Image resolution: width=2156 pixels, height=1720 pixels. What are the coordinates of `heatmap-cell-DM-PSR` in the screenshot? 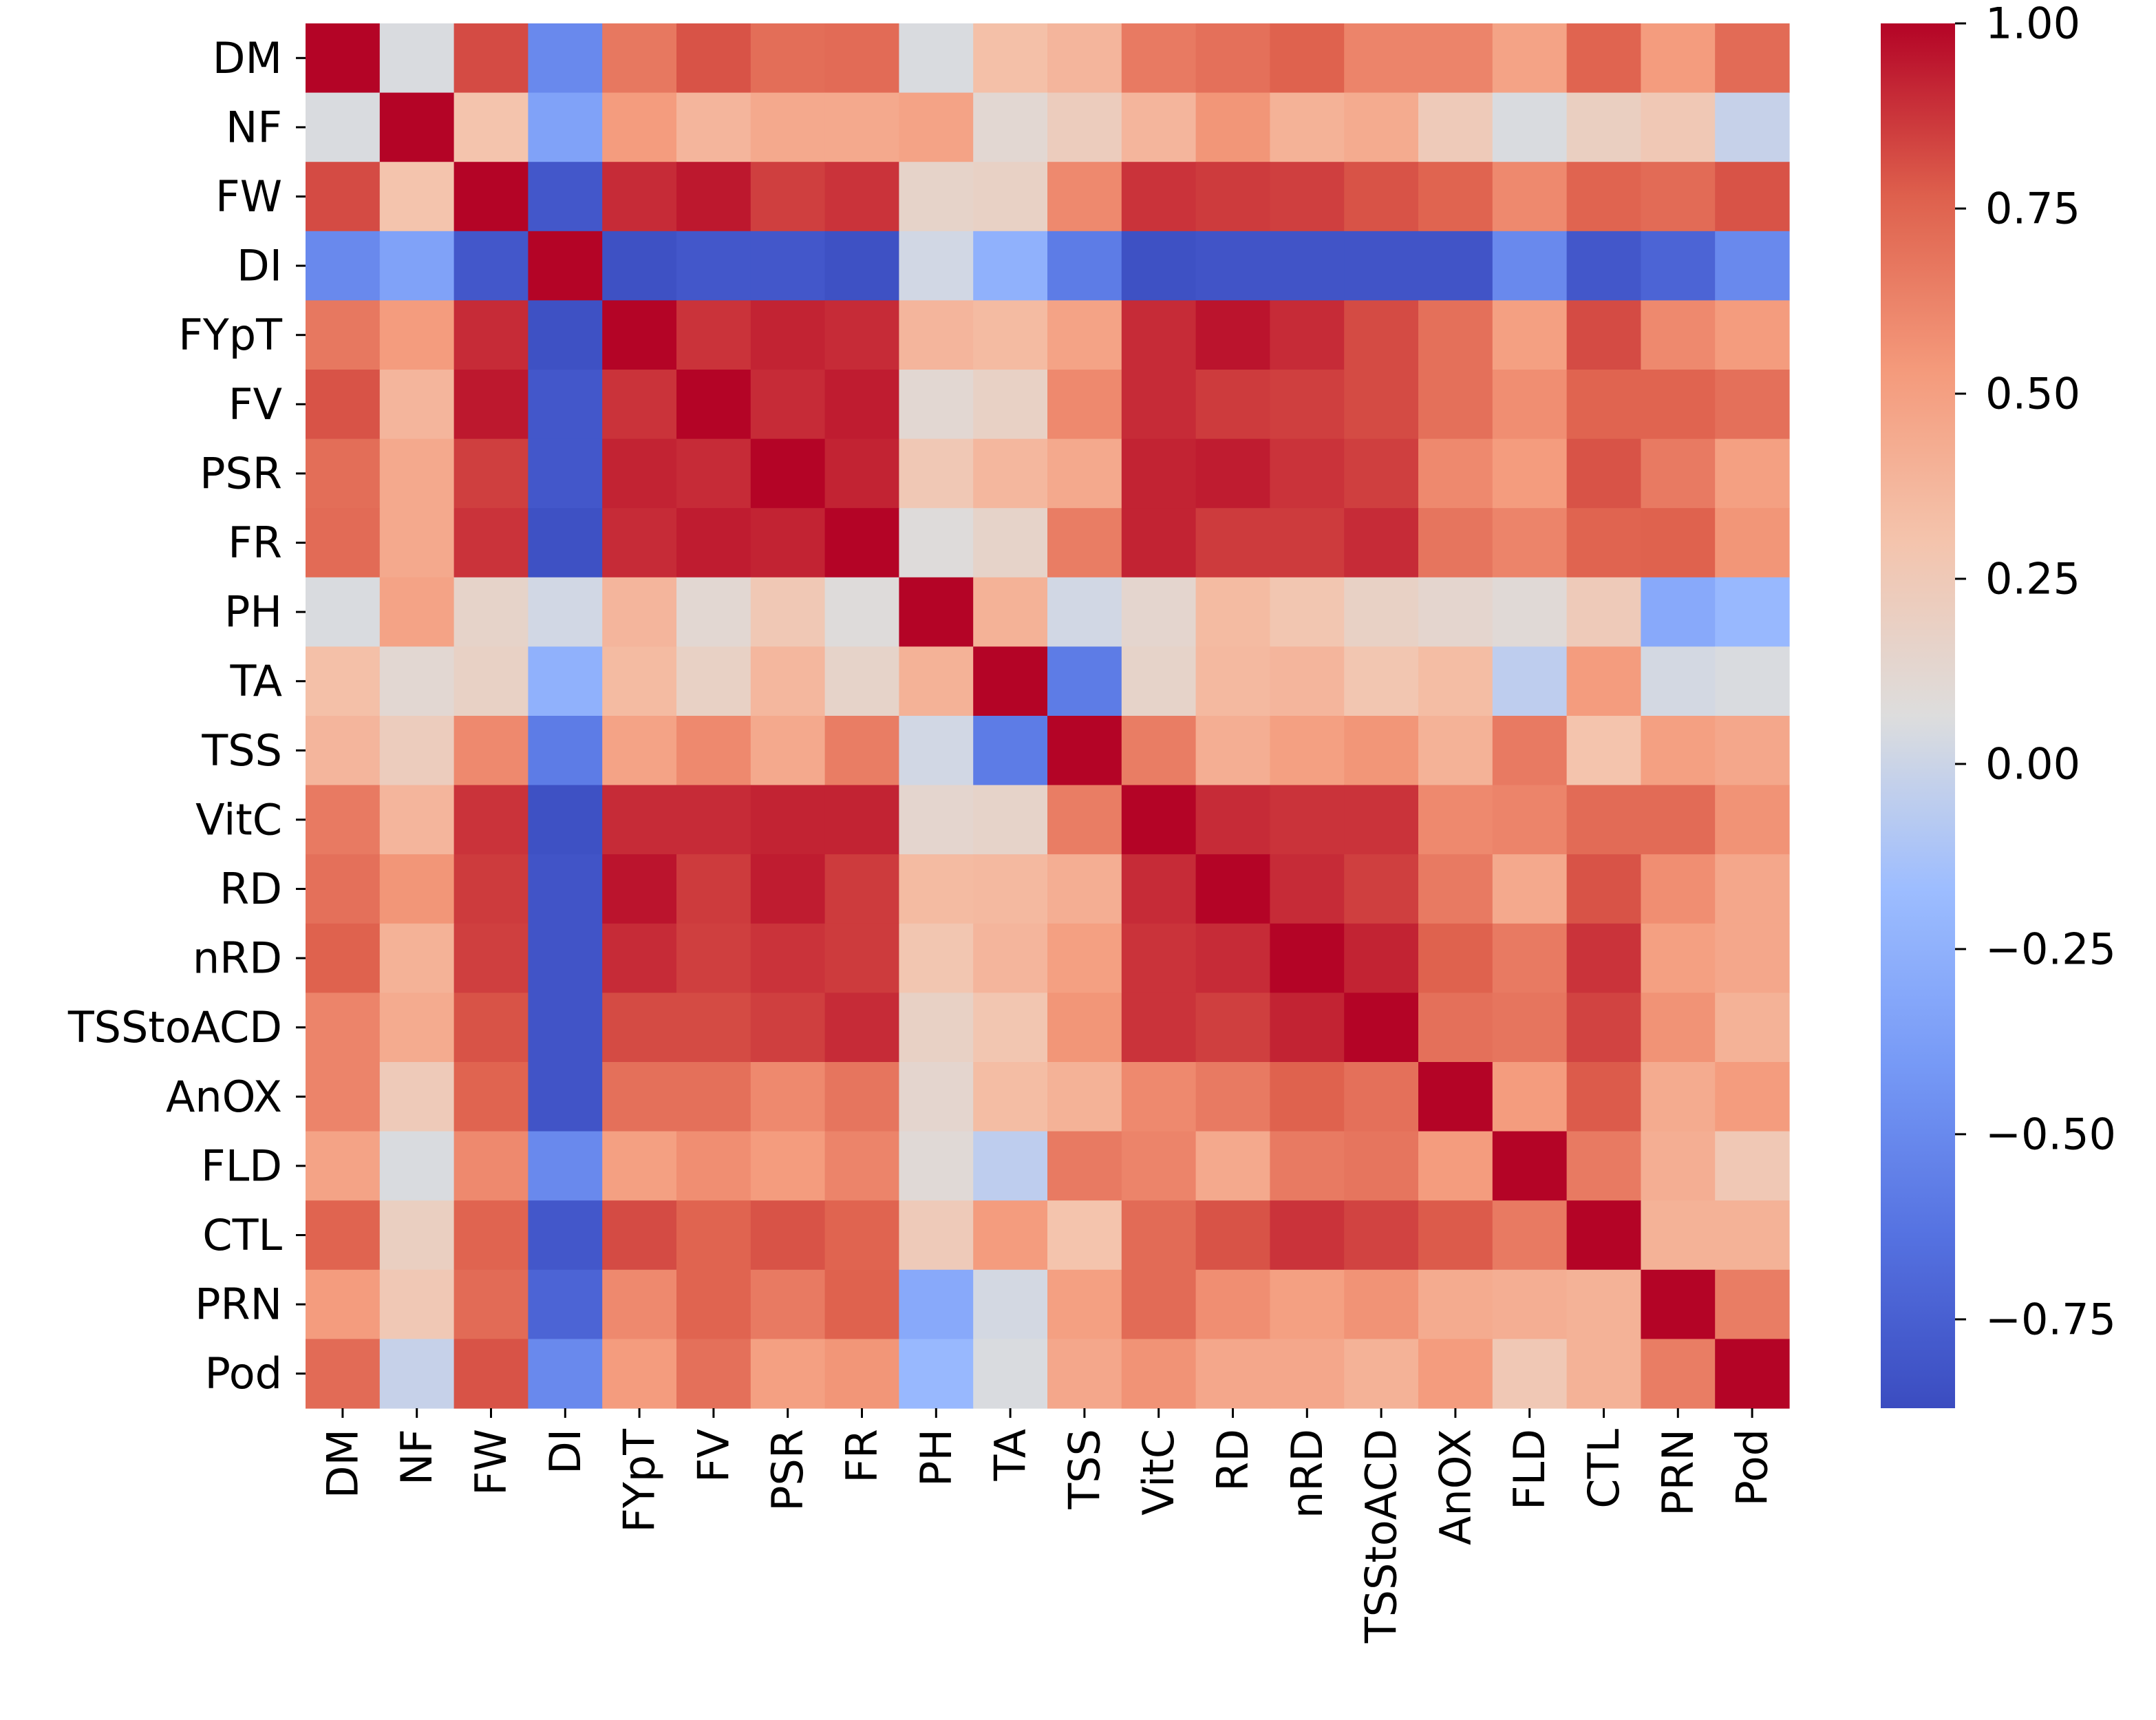 It's located at (788, 58).